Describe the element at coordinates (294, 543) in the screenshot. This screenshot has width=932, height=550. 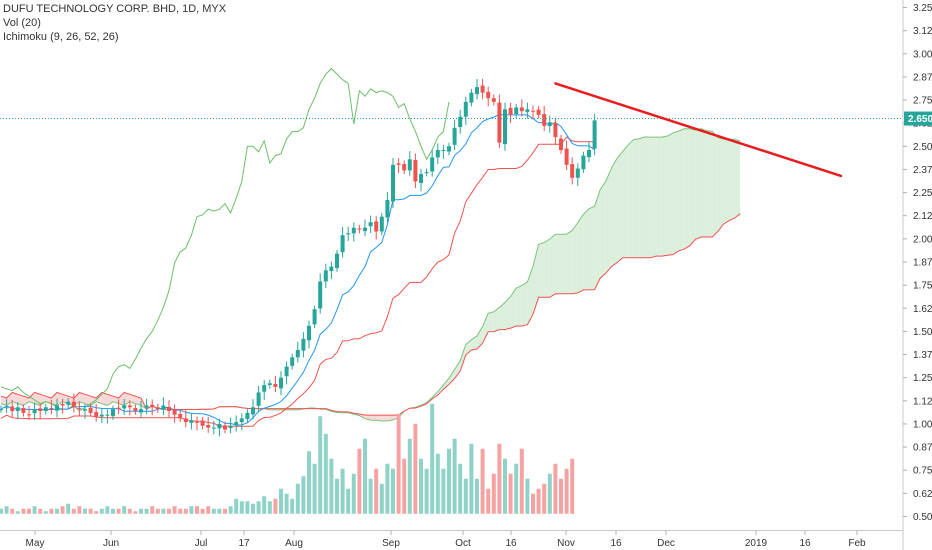
I see `x-tick-label: Aug` at that location.